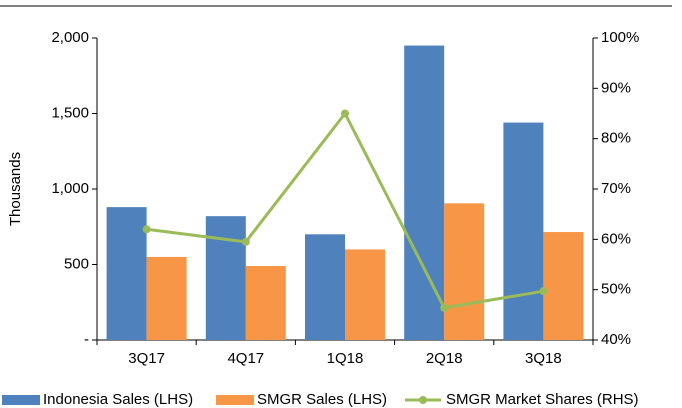 The height and width of the screenshot is (408, 682). I want to click on legend-label: SMGR Market Shares (RHS), so click(542, 399).